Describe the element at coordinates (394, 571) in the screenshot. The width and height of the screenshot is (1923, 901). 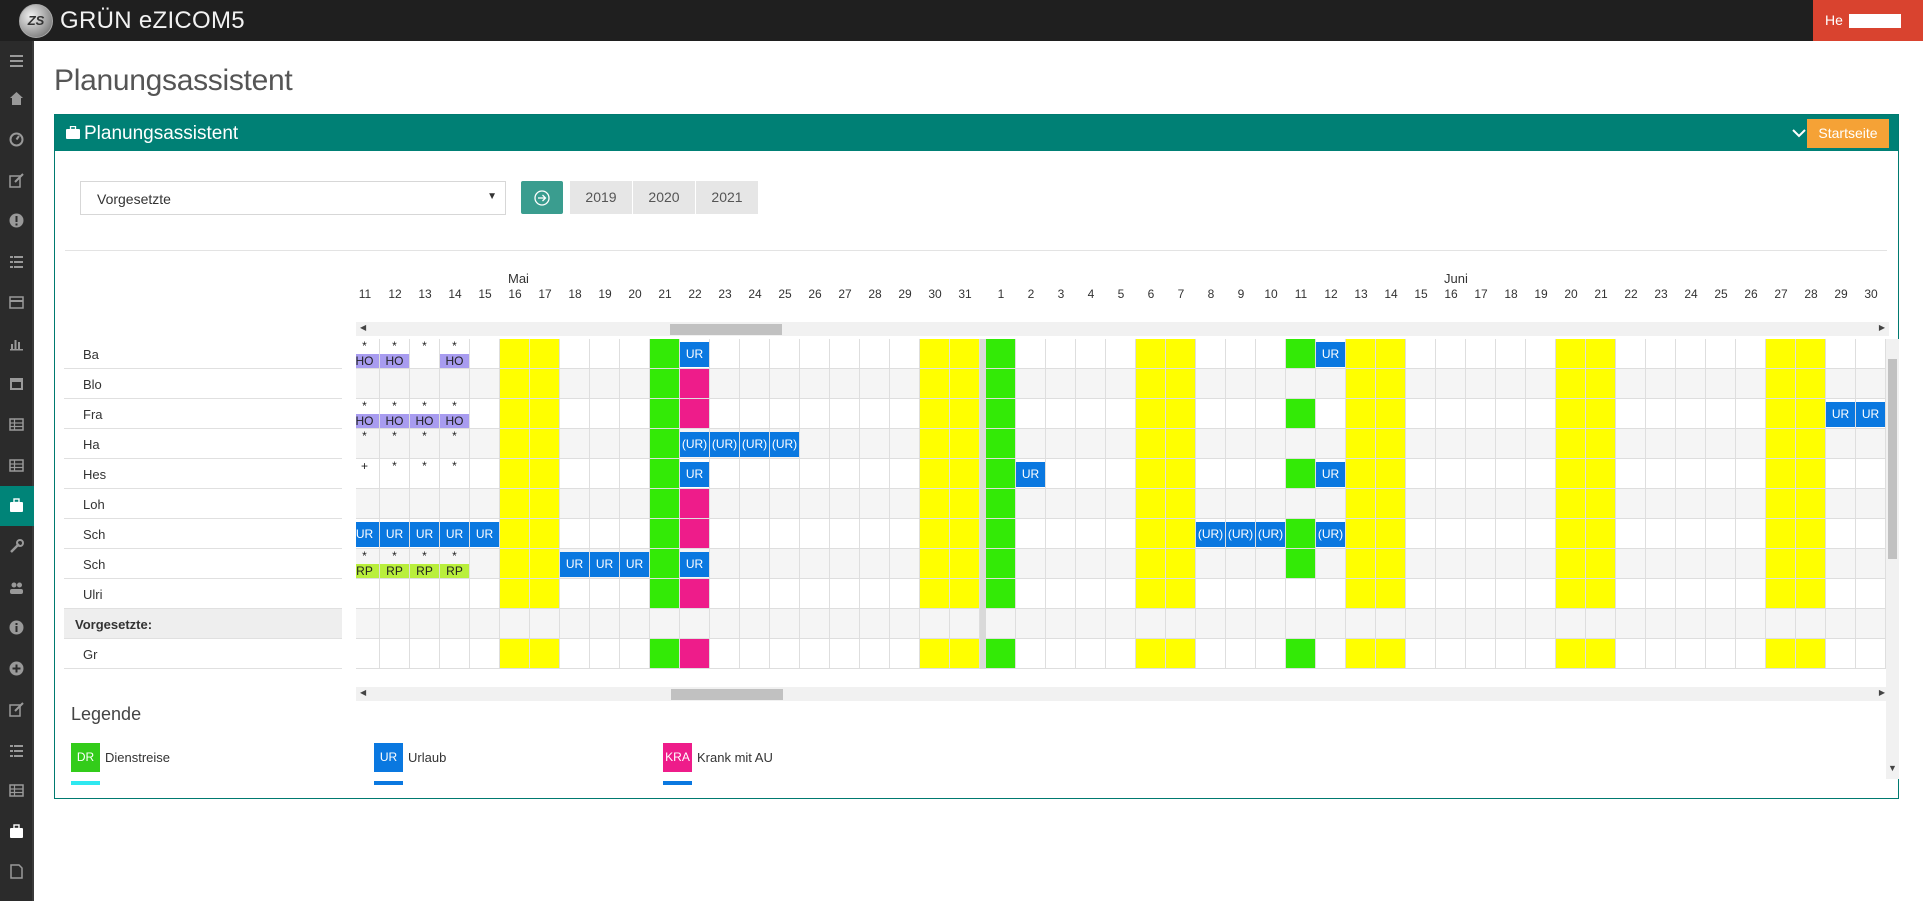
I see `rp-entry: RP` at that location.